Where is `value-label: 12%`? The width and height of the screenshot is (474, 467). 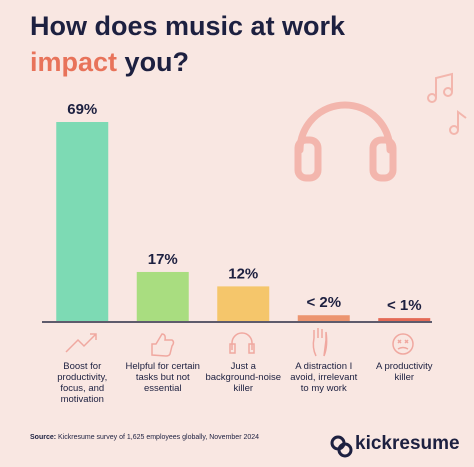 value-label: 12% is located at coordinates (243, 273).